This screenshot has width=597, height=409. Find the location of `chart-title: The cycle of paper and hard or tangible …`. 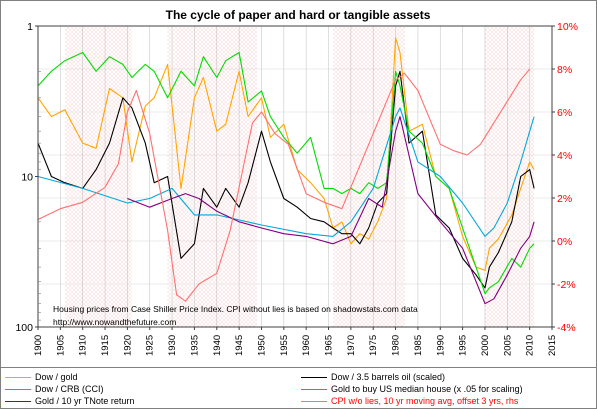

chart-title: The cycle of paper and hard or tangible … is located at coordinates (298, 15).